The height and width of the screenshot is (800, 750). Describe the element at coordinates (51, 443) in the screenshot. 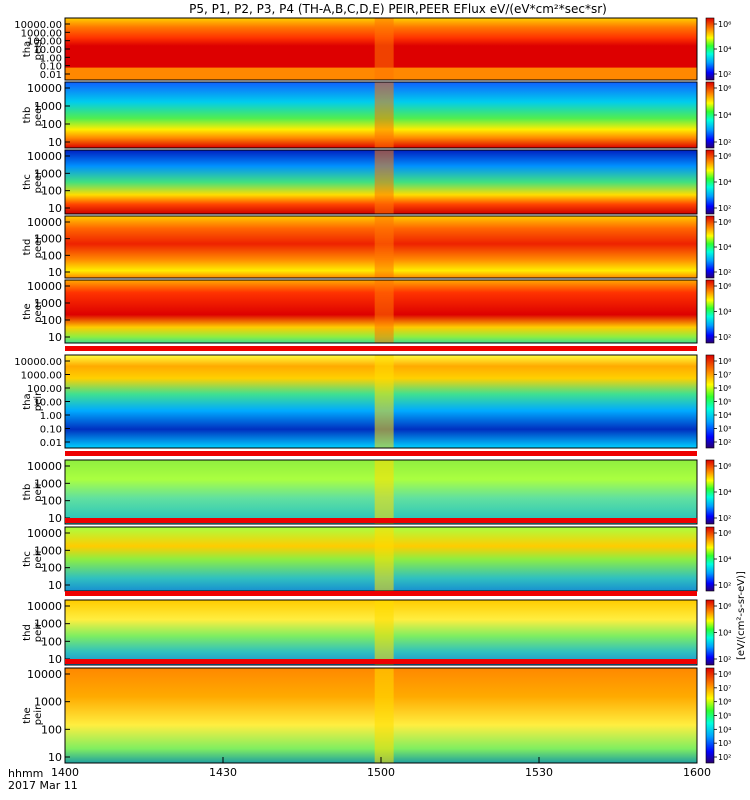

I see `y-tick-label: 0.01` at that location.